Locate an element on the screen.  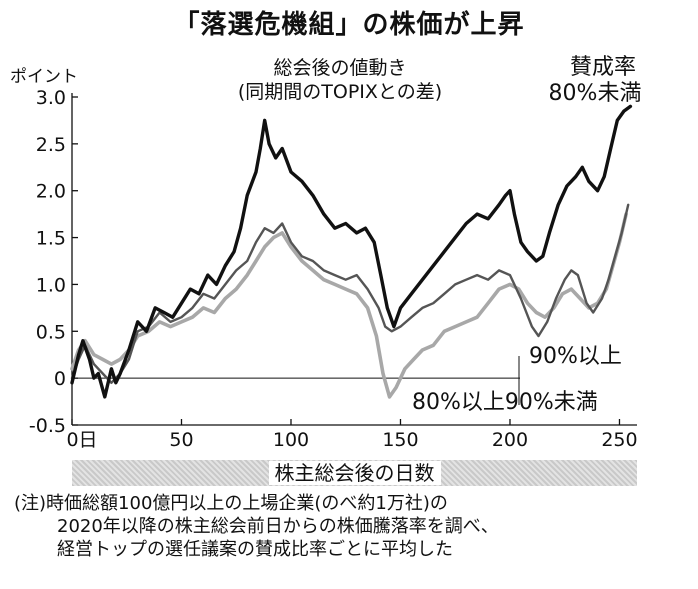
chart-title: 「落選危機組」の株価が上昇 is located at coordinates (349, 25).